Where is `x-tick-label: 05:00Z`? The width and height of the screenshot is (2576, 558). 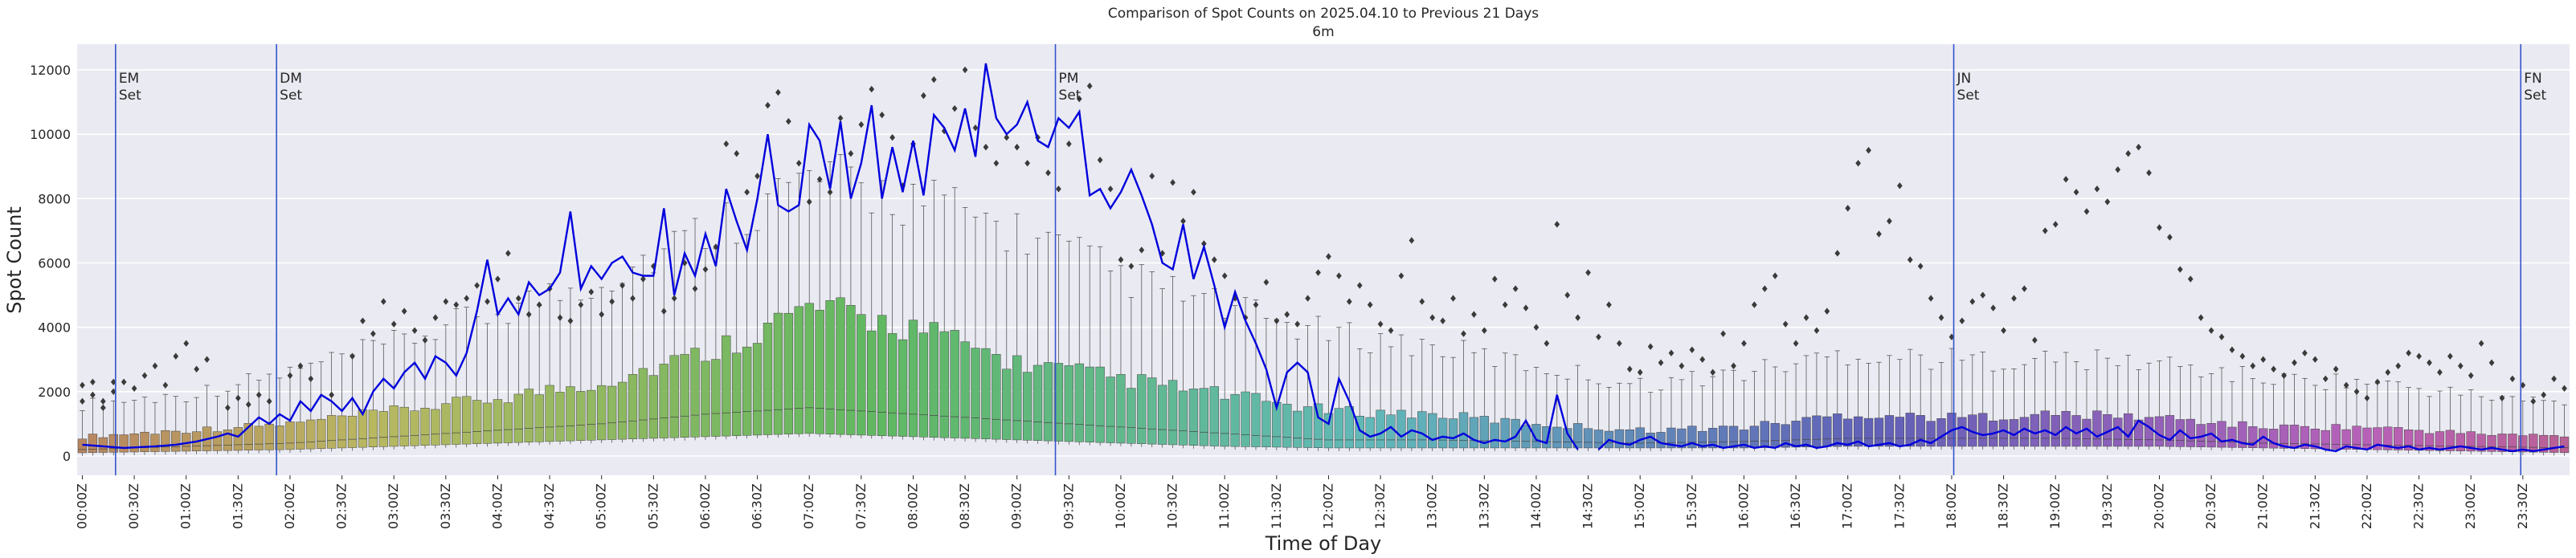 x-tick-label: 05:00Z is located at coordinates (601, 506).